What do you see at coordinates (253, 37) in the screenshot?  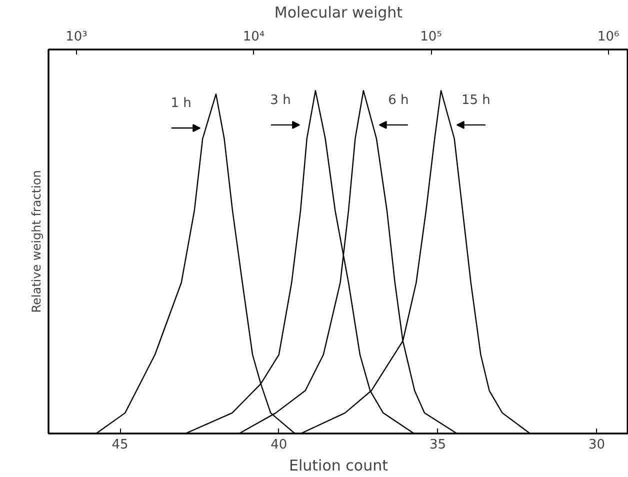 I see `x2-tick-label: 10⁴` at bounding box center [253, 37].